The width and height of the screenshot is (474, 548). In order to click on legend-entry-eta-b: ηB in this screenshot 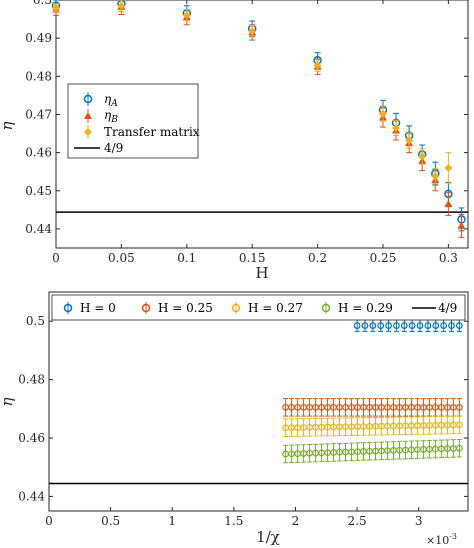, I will do `click(101, 116)`.